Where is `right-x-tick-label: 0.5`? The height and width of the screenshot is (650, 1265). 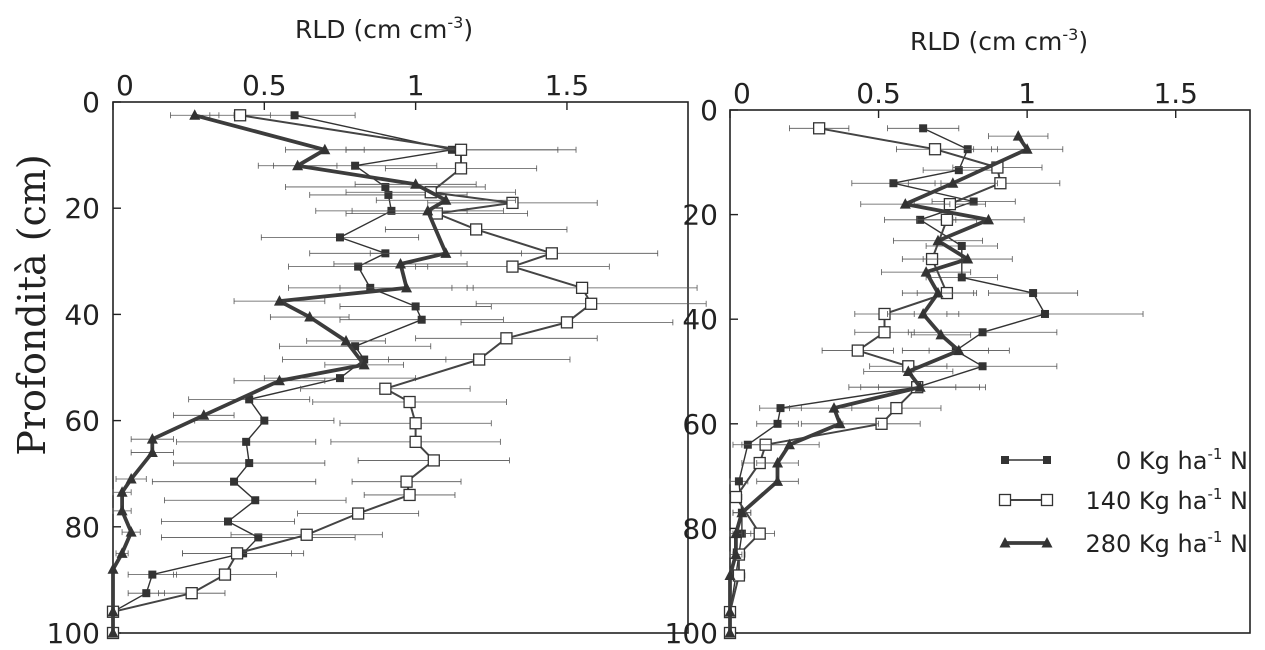 right-x-tick-label: 0.5 is located at coordinates (878, 93).